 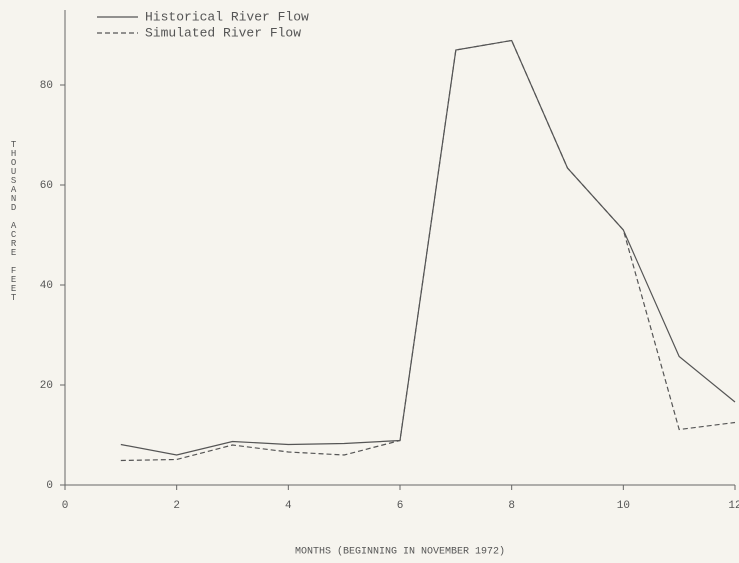 I want to click on x-tick-label: 6, so click(x=400, y=506).